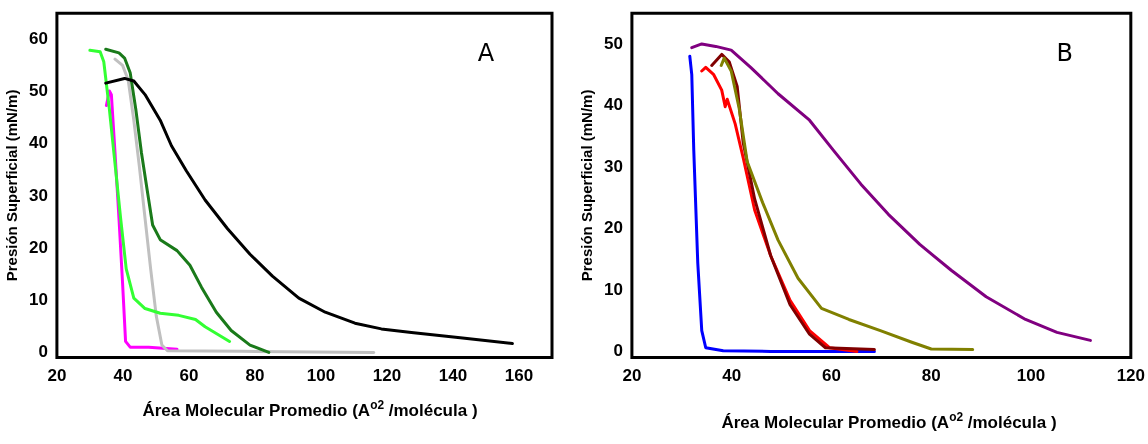 This screenshot has height=444, width=1148. What do you see at coordinates (453, 376) in the screenshot?
I see `x-tick-label: 140` at bounding box center [453, 376].